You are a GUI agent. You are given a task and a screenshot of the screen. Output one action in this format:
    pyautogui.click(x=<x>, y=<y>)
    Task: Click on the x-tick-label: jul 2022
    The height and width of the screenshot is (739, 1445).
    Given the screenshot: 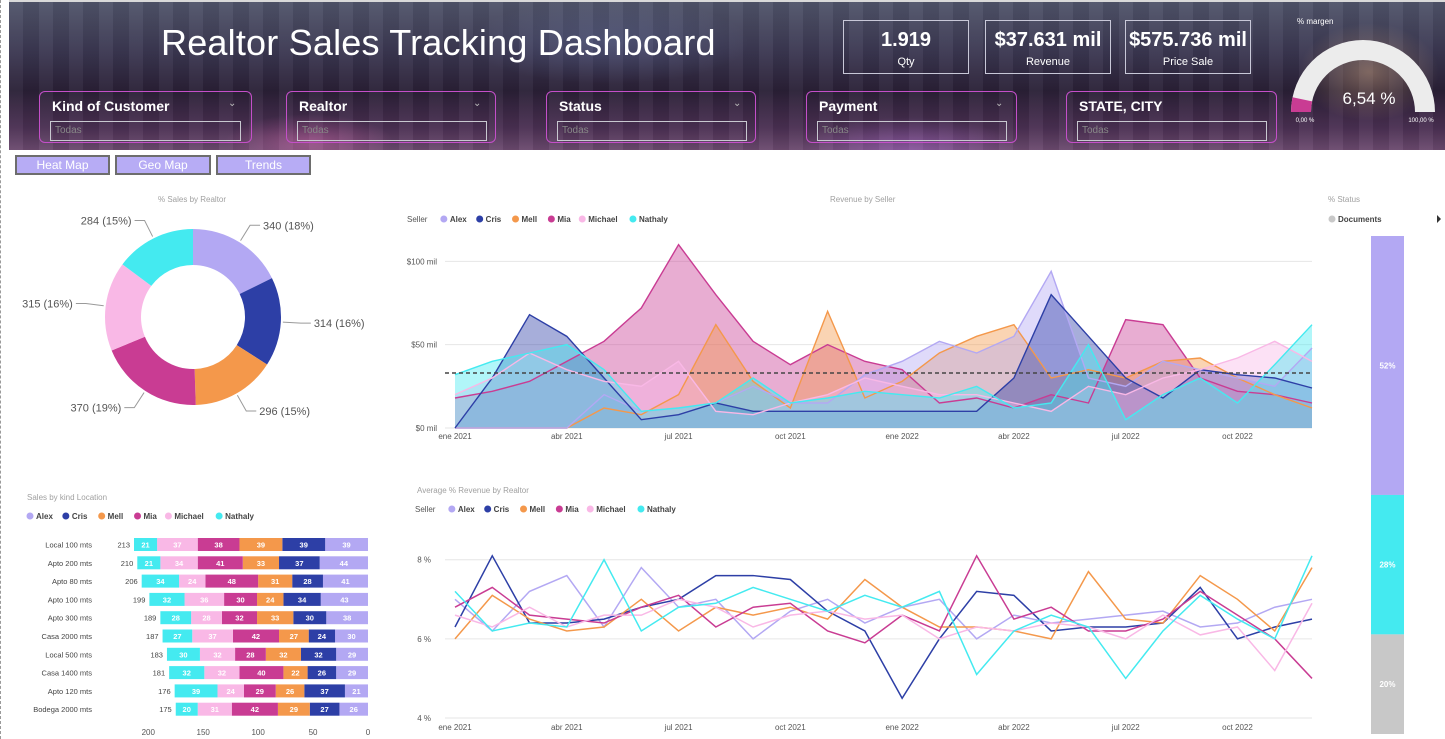 What is the action you would take?
    pyautogui.click(x=1126, y=727)
    